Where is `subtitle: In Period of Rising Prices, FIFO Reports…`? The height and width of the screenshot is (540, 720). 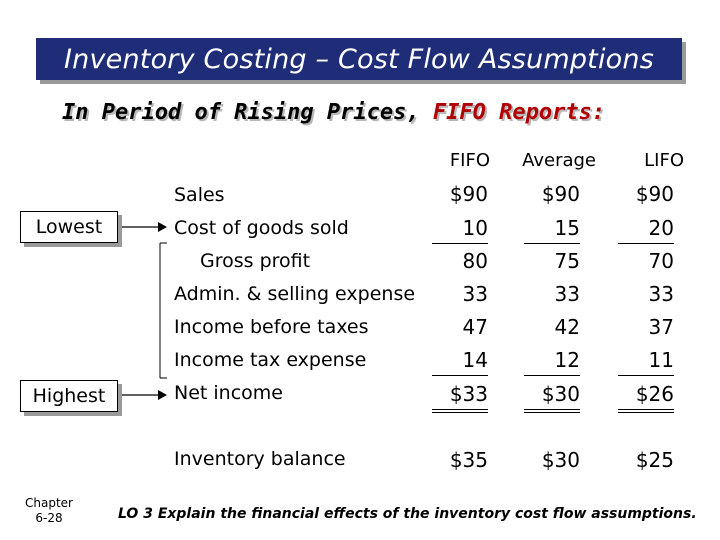 subtitle: In Period of Rising Prices, FIFO Reports… is located at coordinates (333, 112).